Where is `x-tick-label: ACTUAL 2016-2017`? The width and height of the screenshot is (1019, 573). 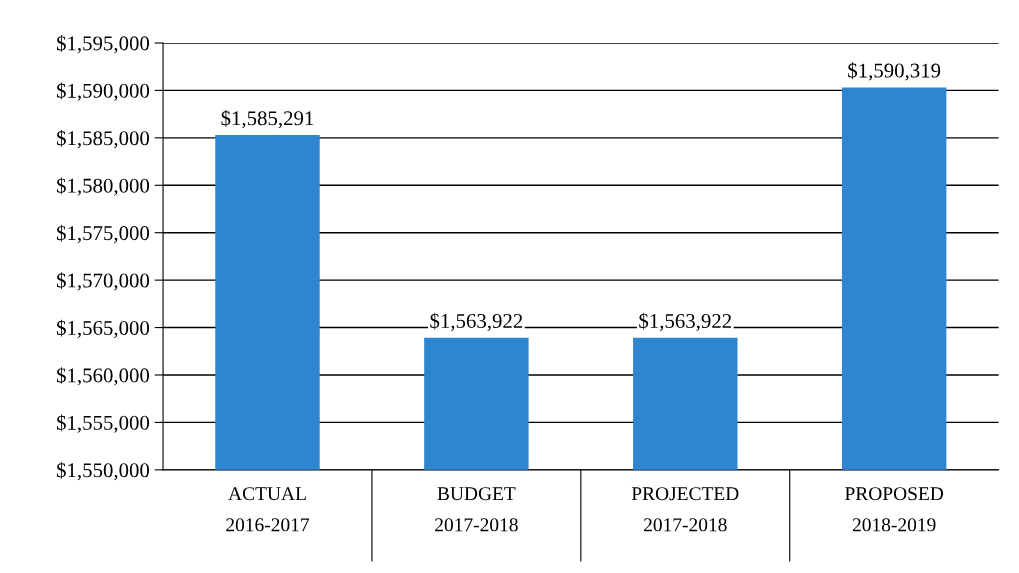 x-tick-label: ACTUAL 2016-2017 is located at coordinates (268, 509).